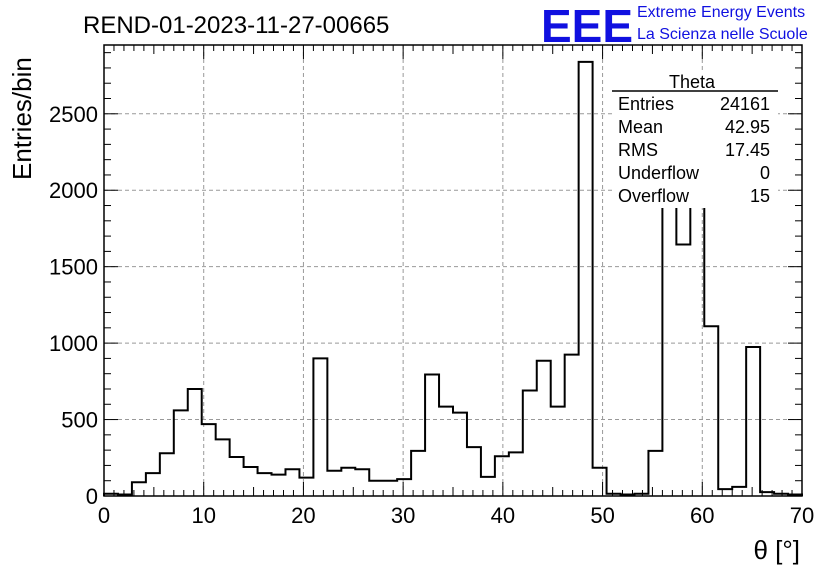 This screenshot has height=572, width=836. Describe the element at coordinates (203, 515) in the screenshot. I see `x-tick-label: 10` at that location.